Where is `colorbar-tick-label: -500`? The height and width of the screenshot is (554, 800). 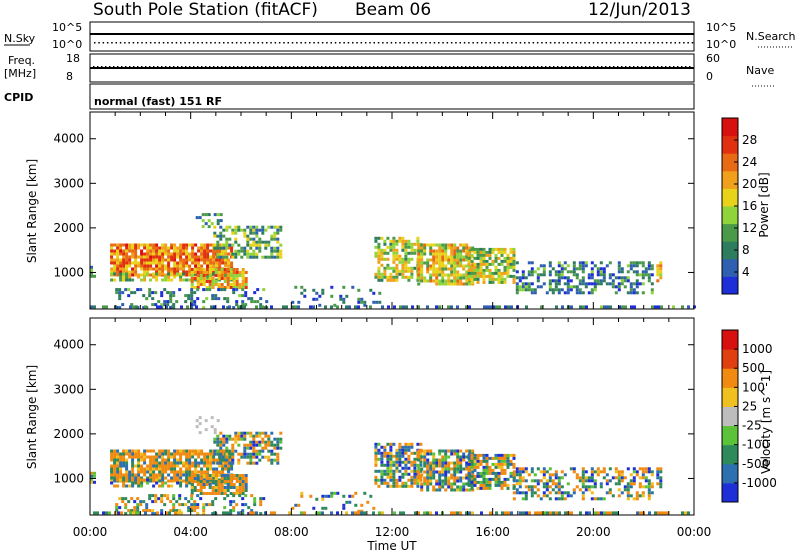 colorbar-tick-label: -500 is located at coordinates (755, 464).